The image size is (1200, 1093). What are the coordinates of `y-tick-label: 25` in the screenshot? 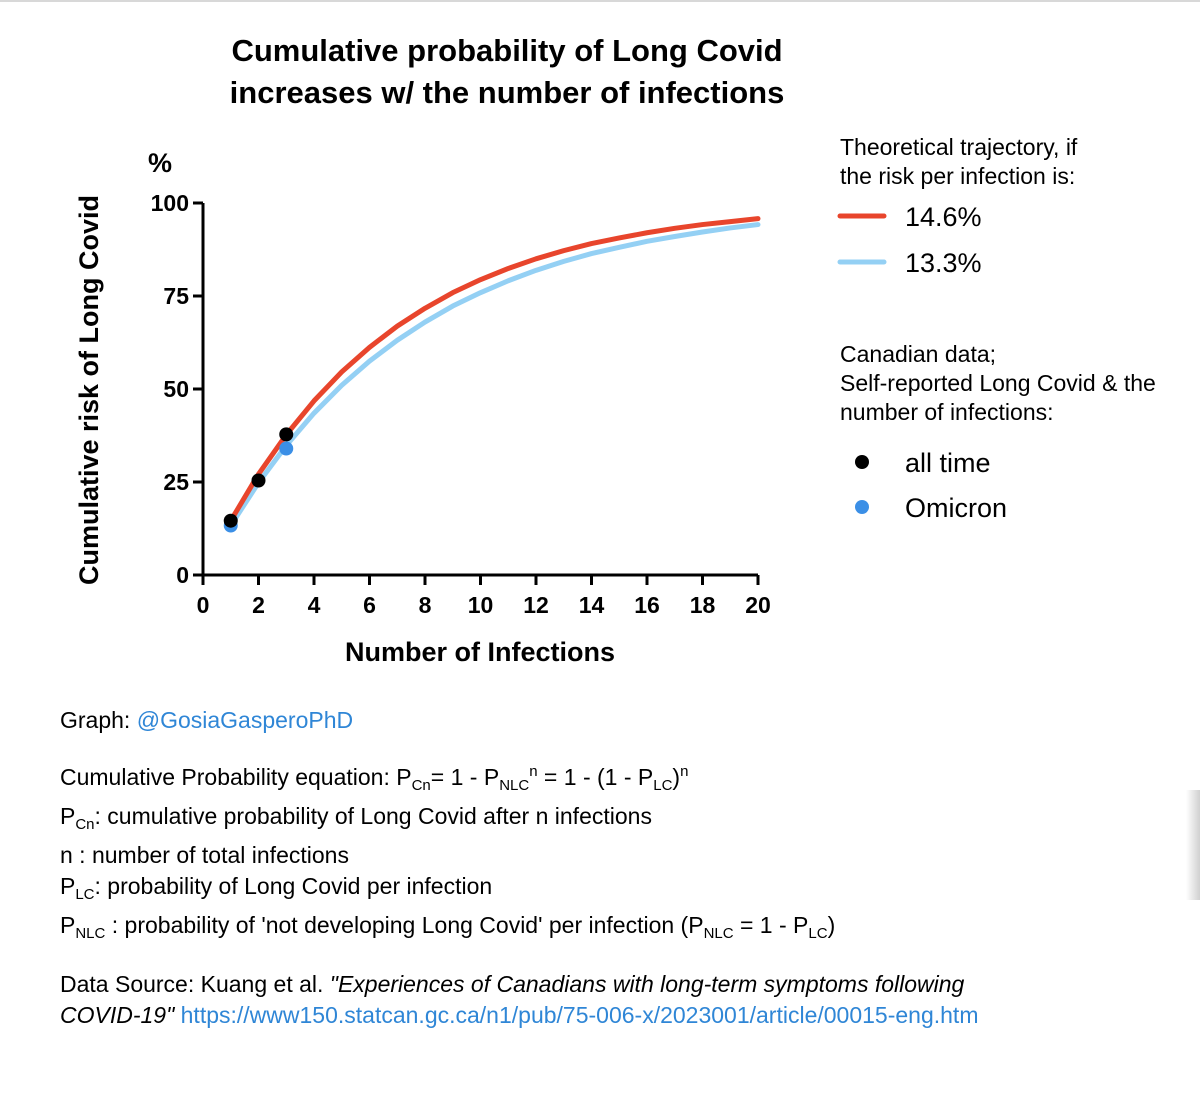 It's located at (176, 482).